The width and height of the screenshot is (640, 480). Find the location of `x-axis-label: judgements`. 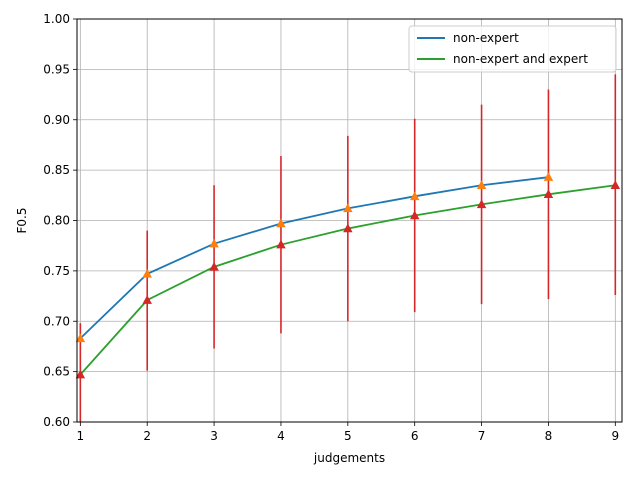

x-axis-label: judgements is located at coordinates (349, 458).